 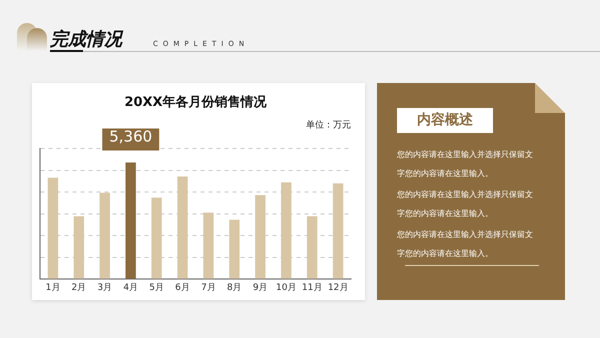 What do you see at coordinates (130, 287) in the screenshot?
I see `x-tick-label: 4月` at bounding box center [130, 287].